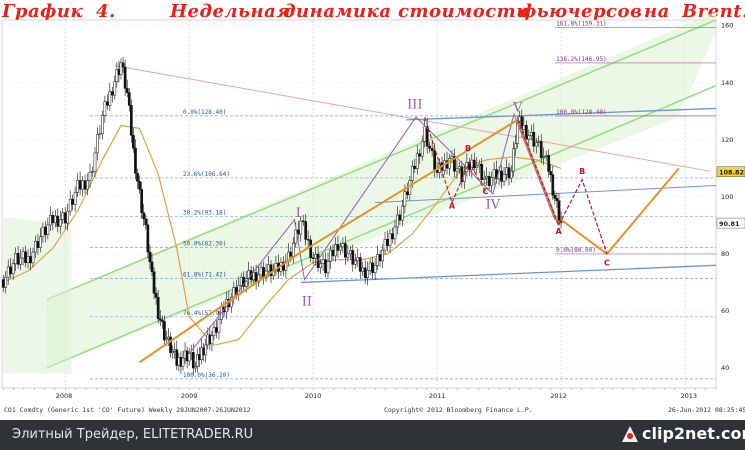  What do you see at coordinates (204, 112) in the screenshot?
I see `fib-level-label: 0.0%(128.40)` at bounding box center [204, 112].